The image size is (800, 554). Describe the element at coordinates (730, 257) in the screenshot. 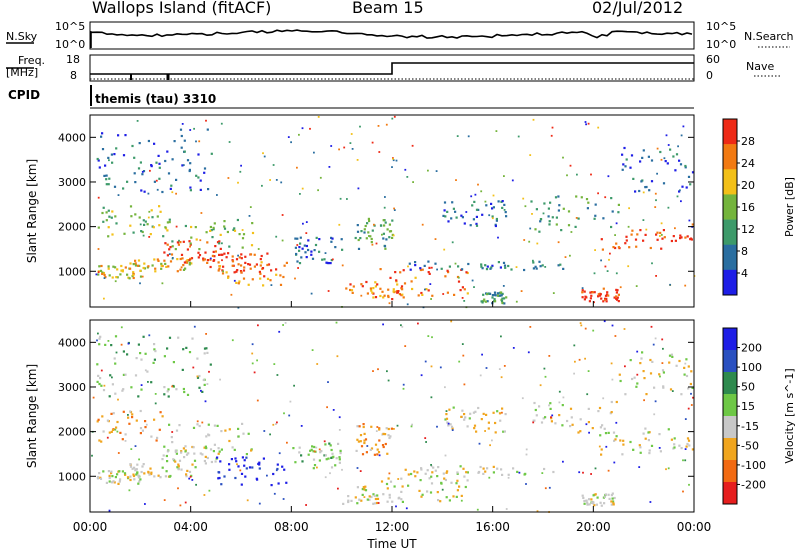

I see `colorbar-segment` at that location.